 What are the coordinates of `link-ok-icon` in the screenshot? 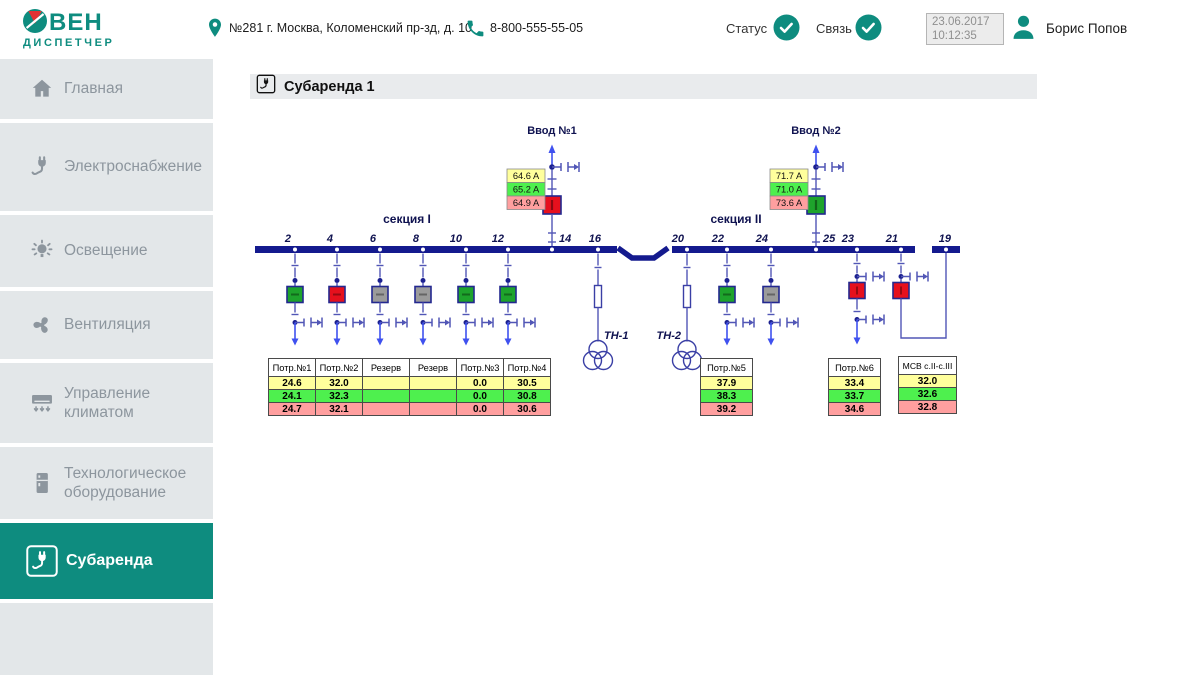 It's located at (868, 30).